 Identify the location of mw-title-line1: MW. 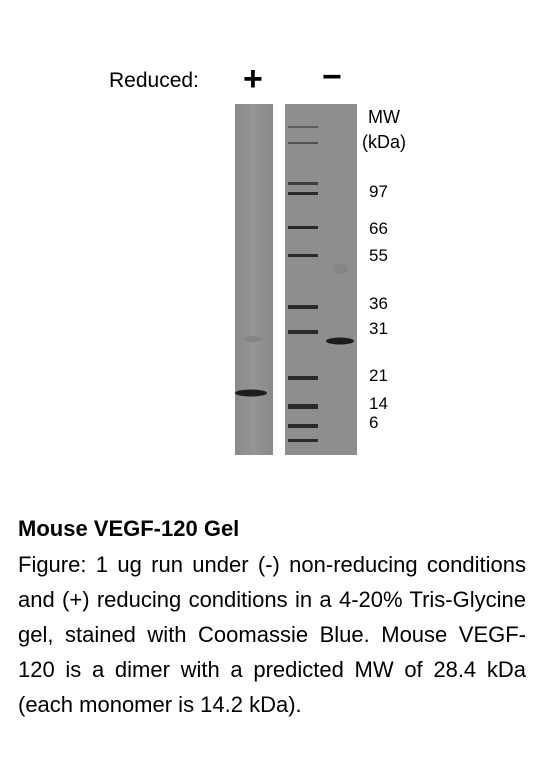
(384, 117).